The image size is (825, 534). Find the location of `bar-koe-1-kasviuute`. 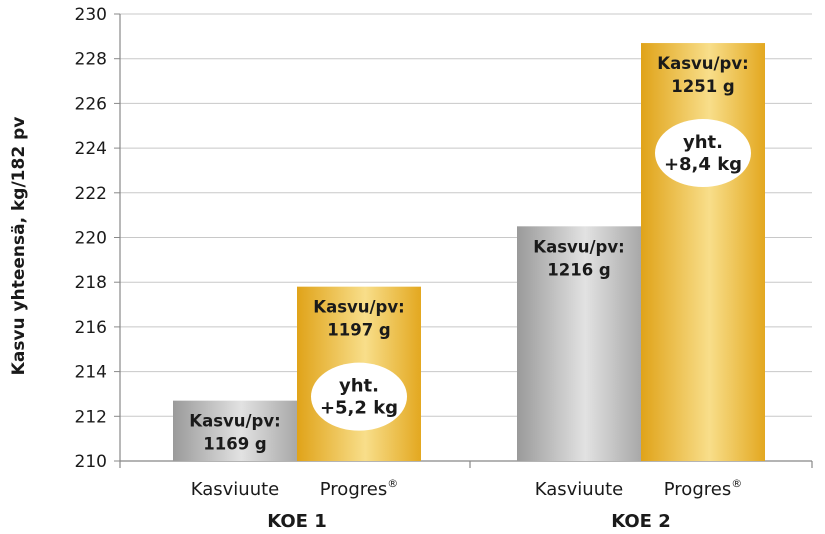

bar-koe-1-kasviuute is located at coordinates (235, 430).